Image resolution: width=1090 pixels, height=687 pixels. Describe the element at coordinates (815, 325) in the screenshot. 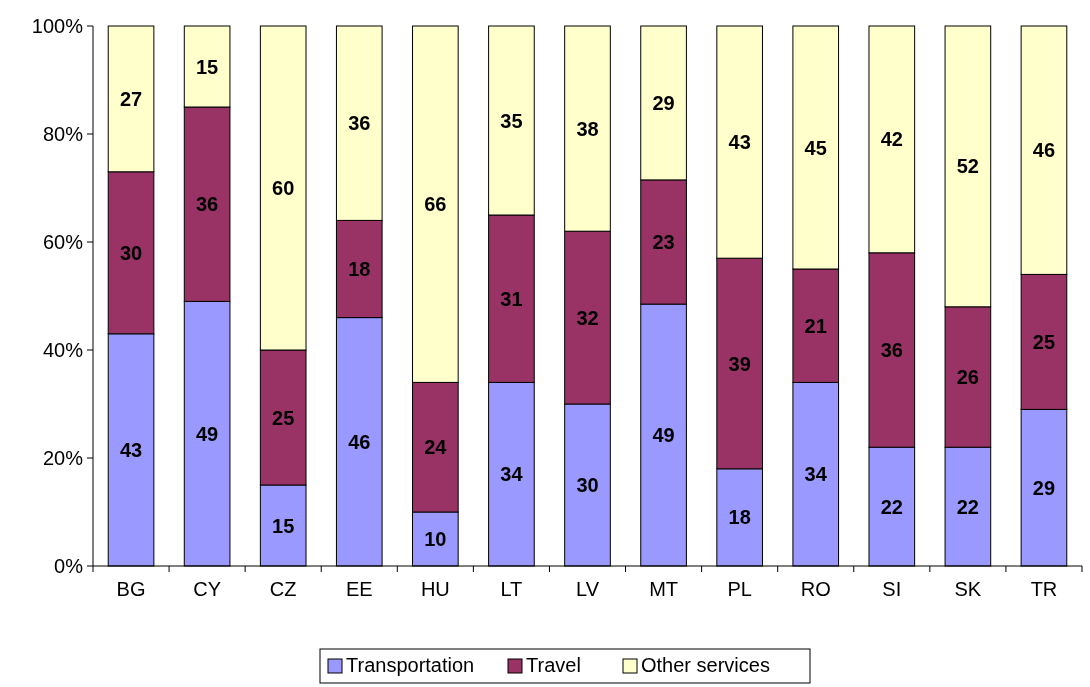

I see `data-label: 21` at that location.